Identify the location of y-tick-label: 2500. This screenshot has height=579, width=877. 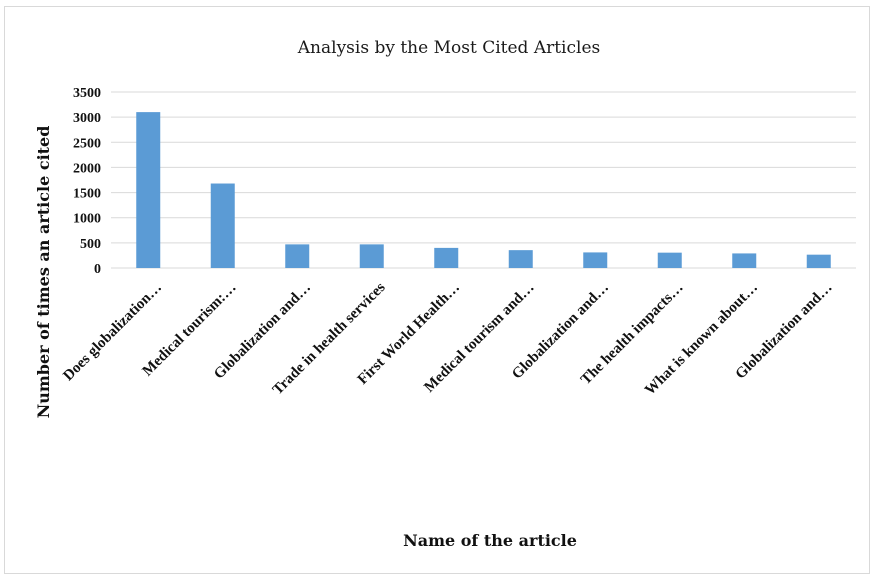
(87, 143).